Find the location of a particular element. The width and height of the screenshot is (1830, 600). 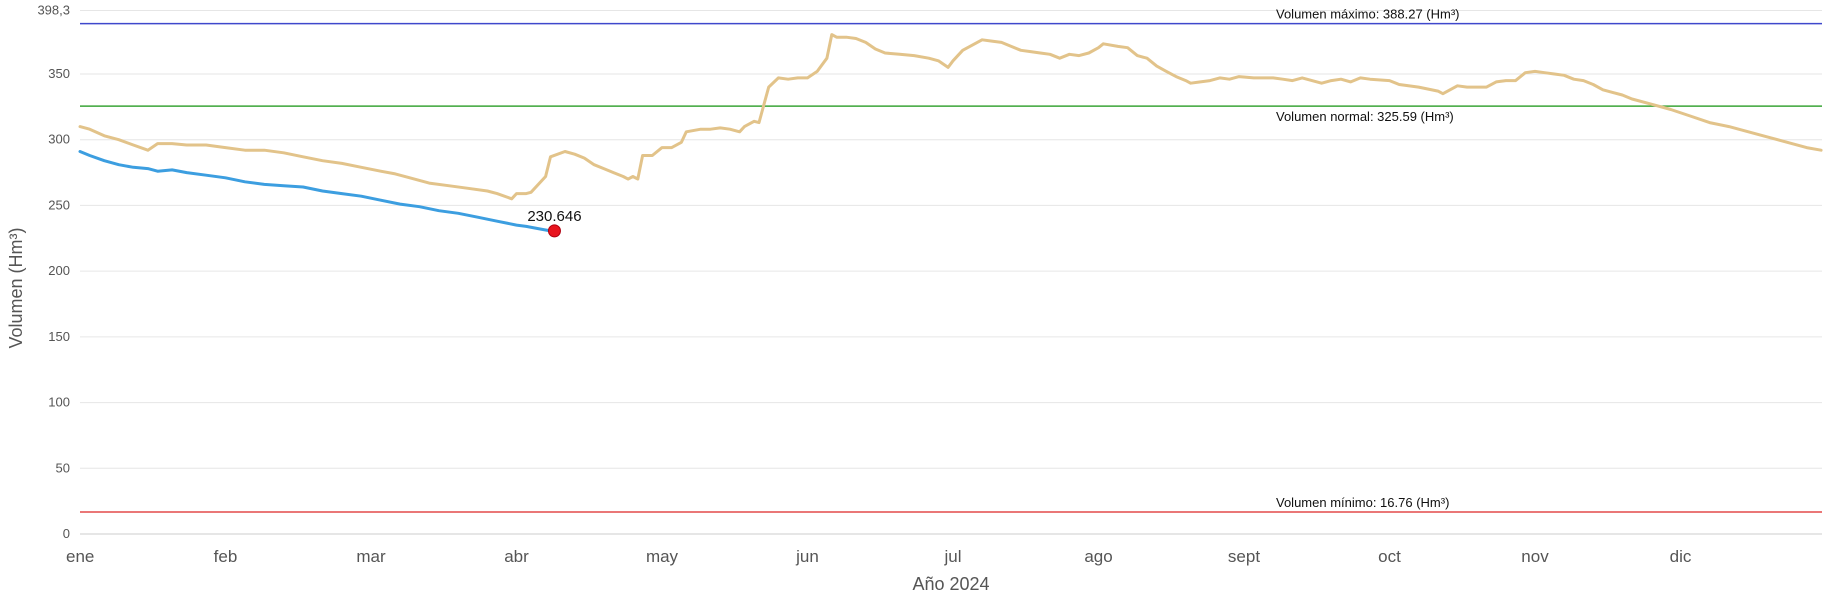

y-tick-label: 300 is located at coordinates (59, 139).